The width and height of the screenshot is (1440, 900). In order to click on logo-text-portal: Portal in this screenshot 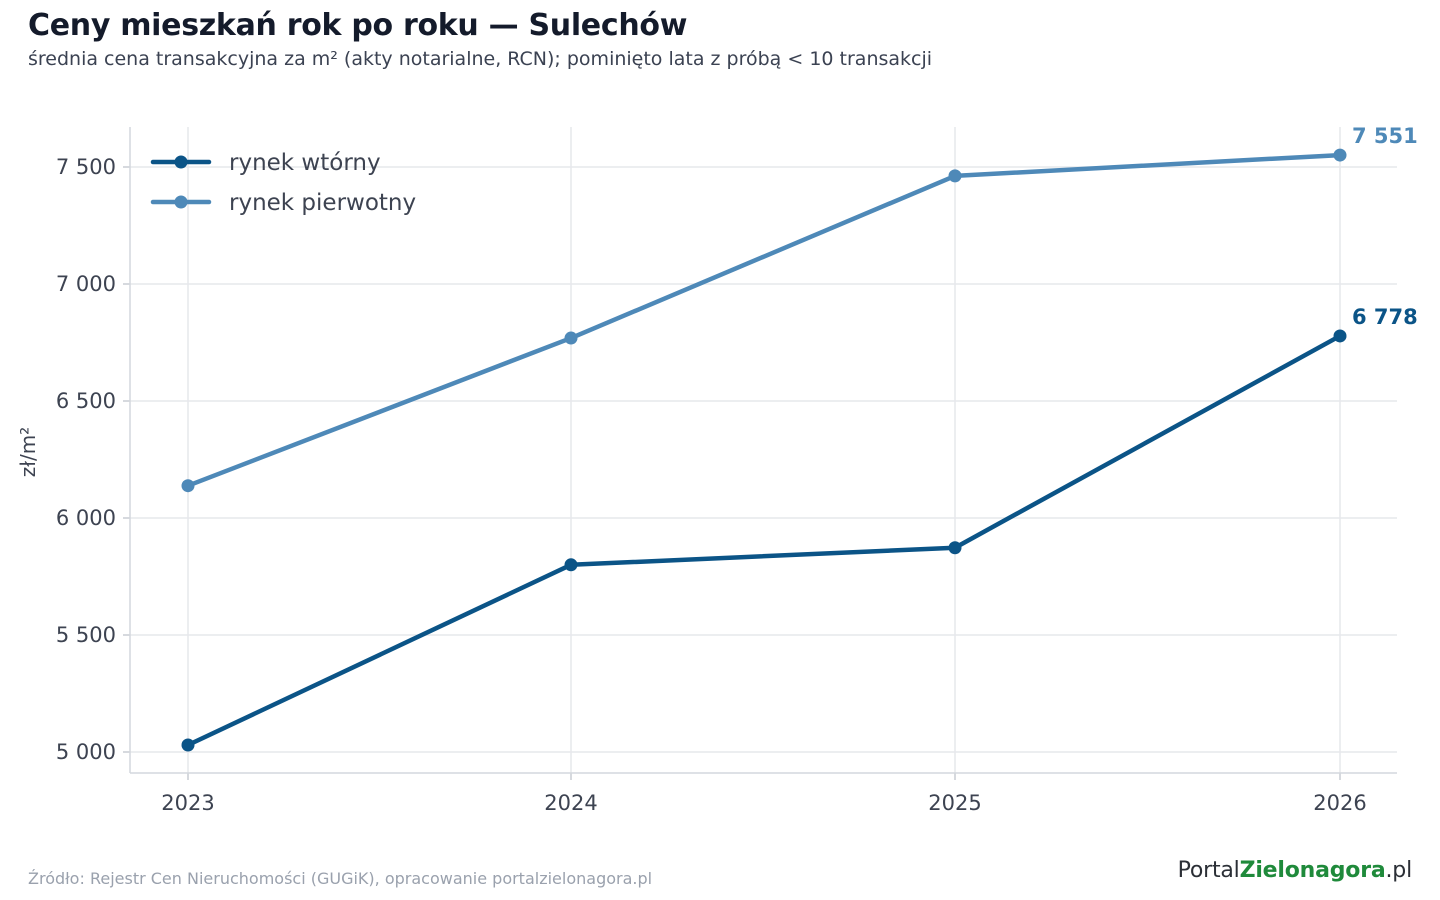, I will do `click(1208, 870)`.